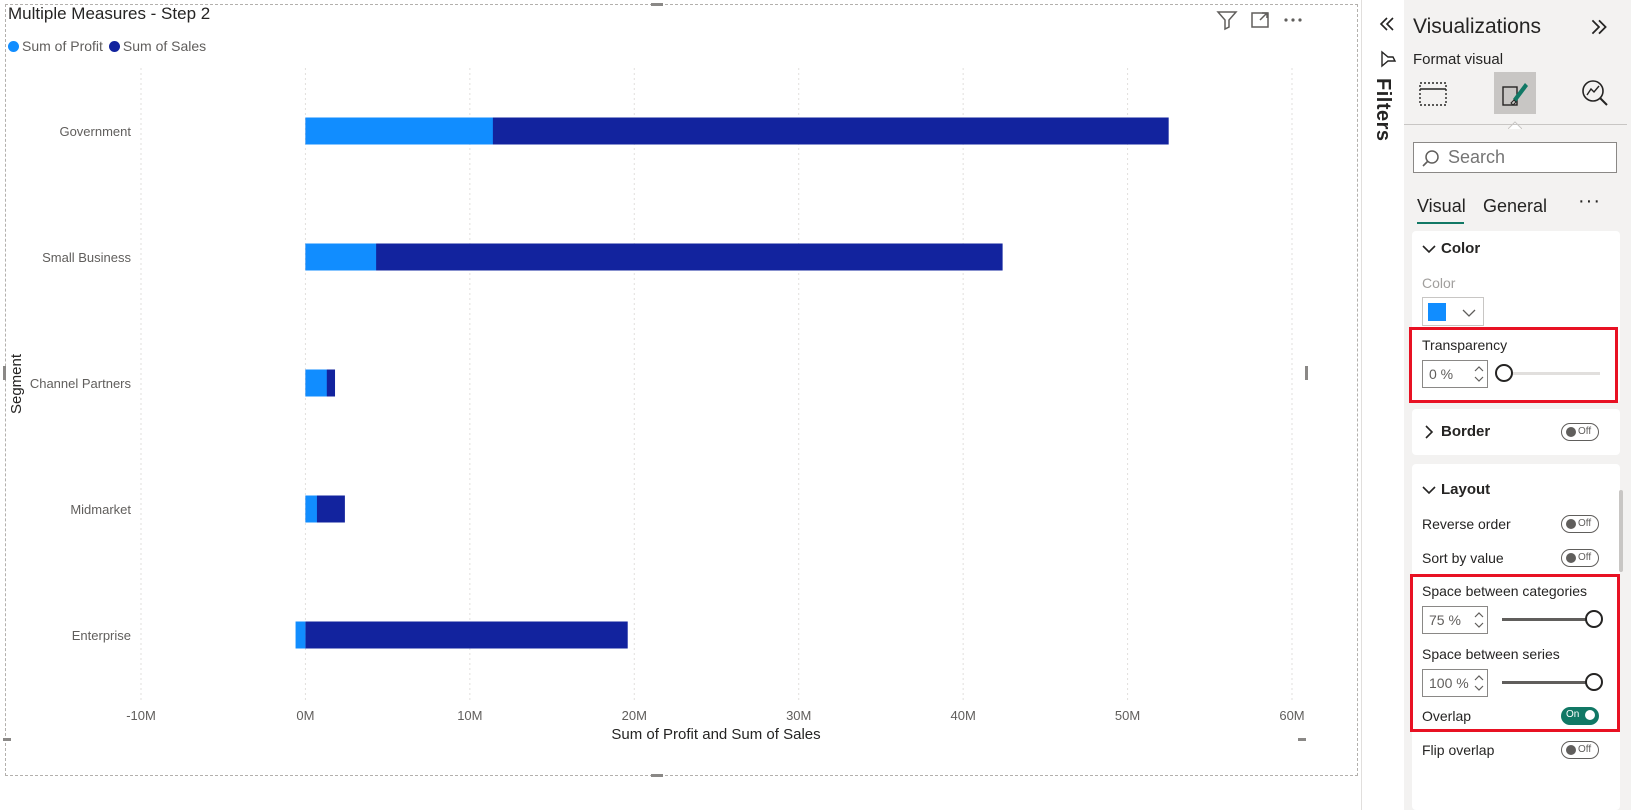  What do you see at coordinates (1515, 93) in the screenshot?
I see `format-visual-icon` at bounding box center [1515, 93].